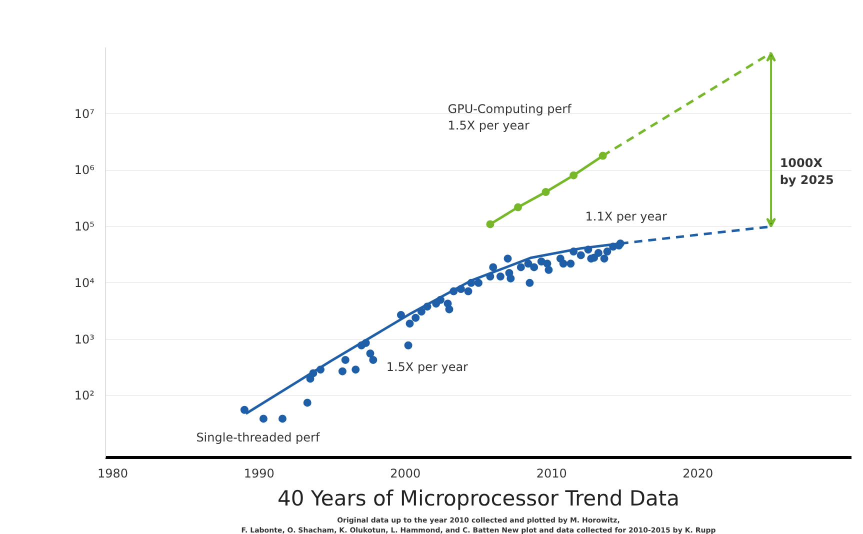 This screenshot has width=863, height=534. Describe the element at coordinates (510, 117) in the screenshot. I see `annotation: GPU-Computing perf 1.5X per year` at that location.